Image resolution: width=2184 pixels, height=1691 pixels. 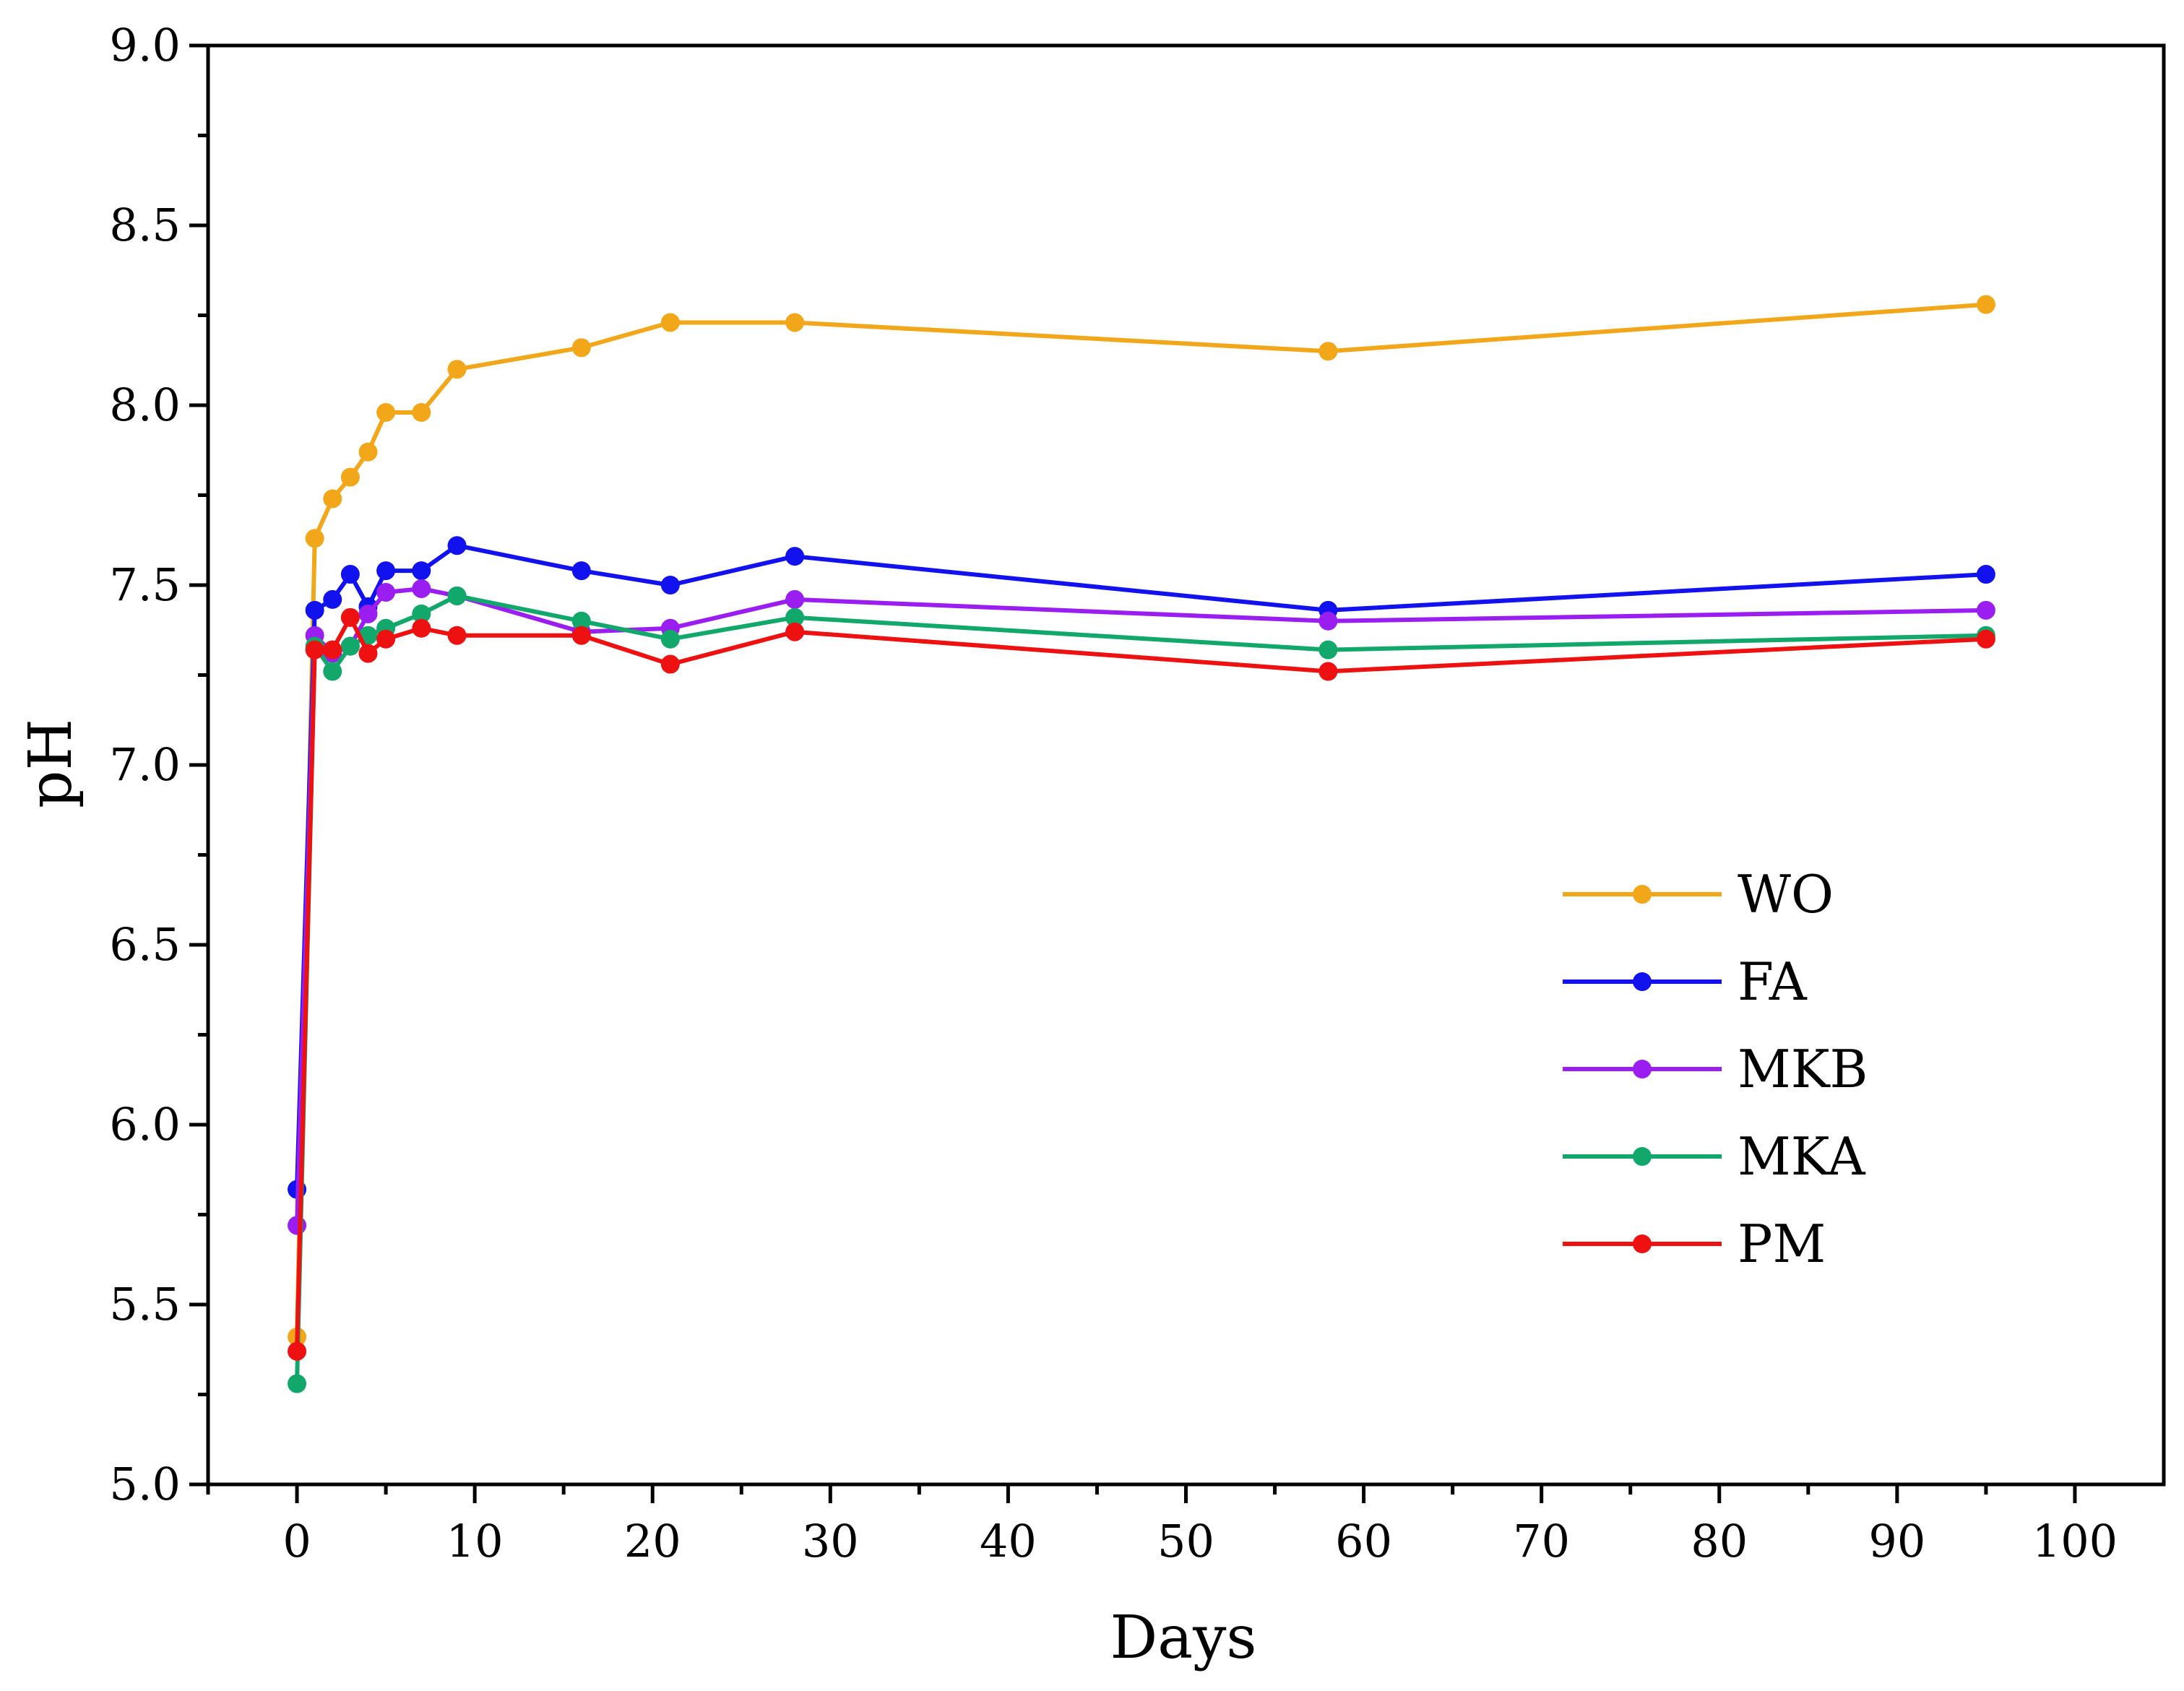 I want to click on legend-label: FA, so click(x=1773, y=981).